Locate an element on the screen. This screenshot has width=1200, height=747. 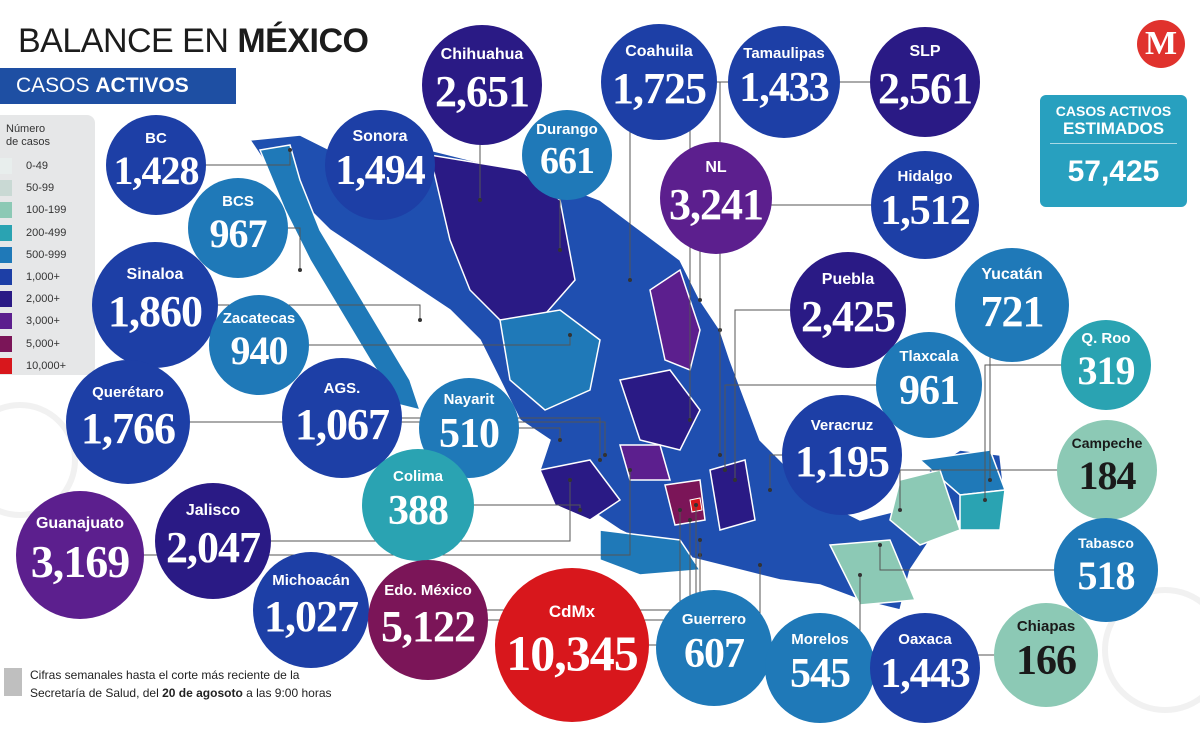
region-campeche is located at coordinates (925, 507).